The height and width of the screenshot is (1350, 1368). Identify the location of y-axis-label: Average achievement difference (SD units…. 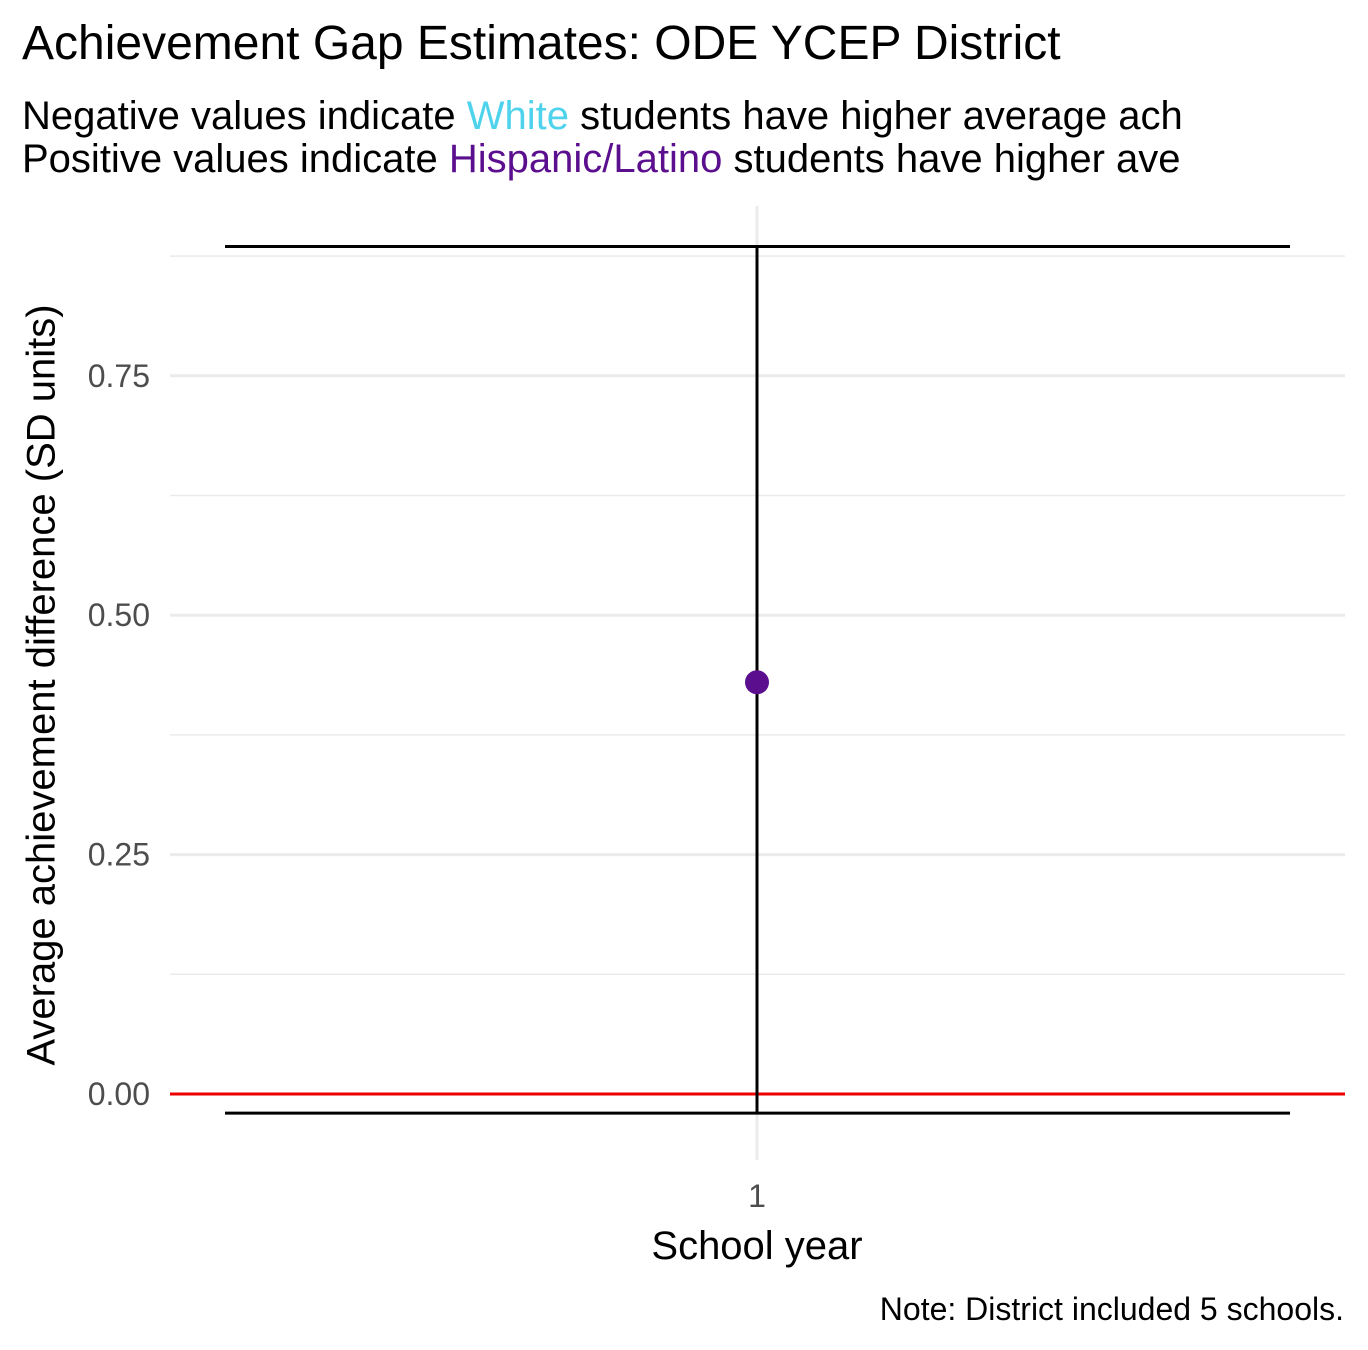
(41, 685).